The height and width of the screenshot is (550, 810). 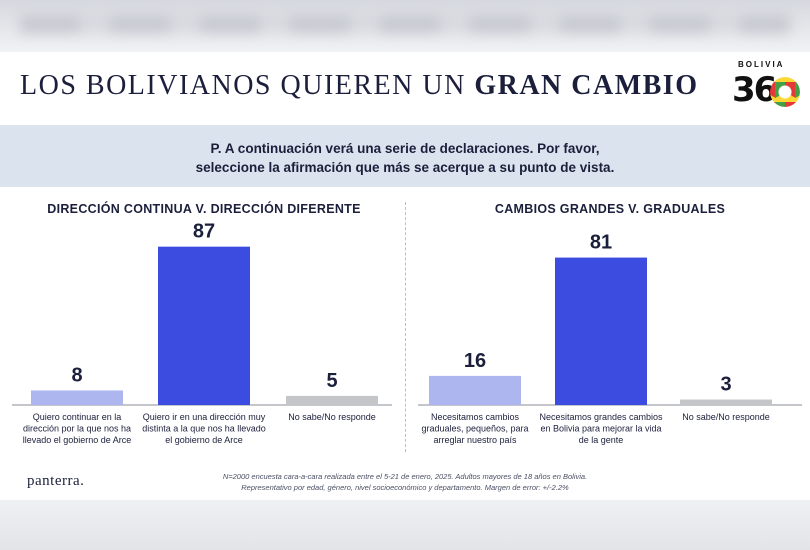 What do you see at coordinates (331, 381) in the screenshot?
I see `bar-value-label: 5` at bounding box center [331, 381].